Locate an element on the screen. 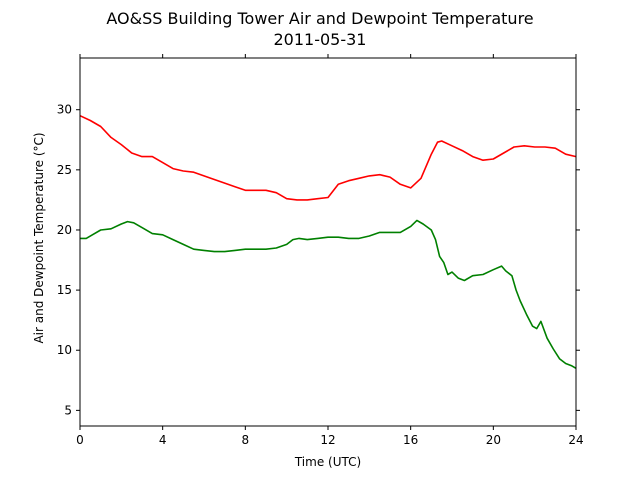  y-tick-label: 5 is located at coordinates (68, 410).